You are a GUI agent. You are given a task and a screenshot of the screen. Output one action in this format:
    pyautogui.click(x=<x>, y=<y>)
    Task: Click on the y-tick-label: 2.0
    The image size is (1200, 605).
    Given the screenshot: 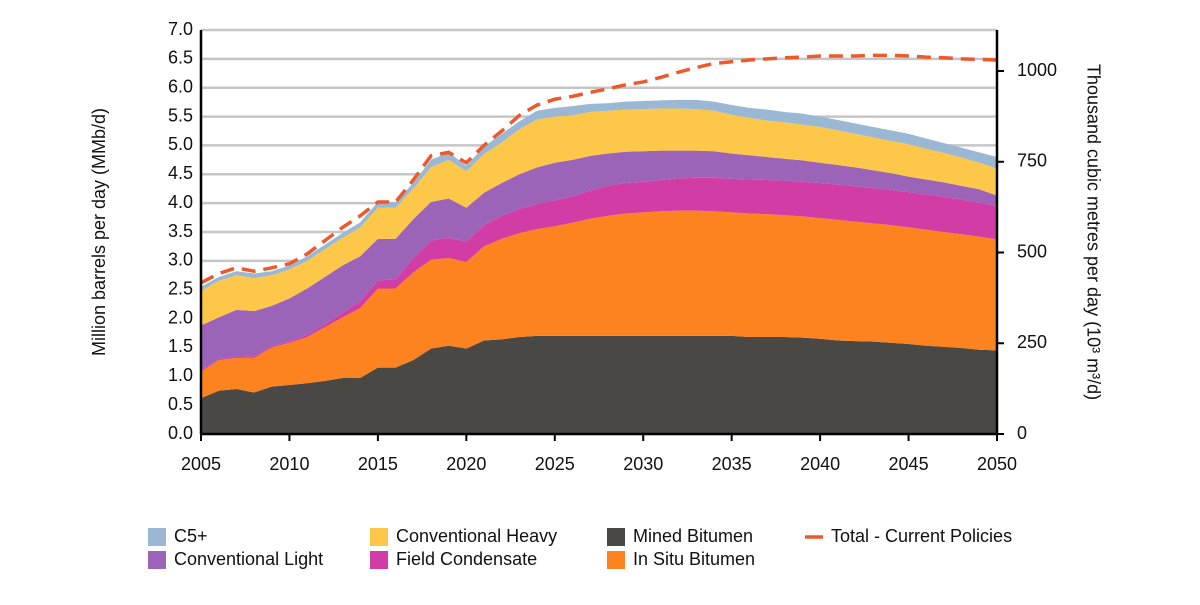 What is the action you would take?
    pyautogui.click(x=180, y=317)
    